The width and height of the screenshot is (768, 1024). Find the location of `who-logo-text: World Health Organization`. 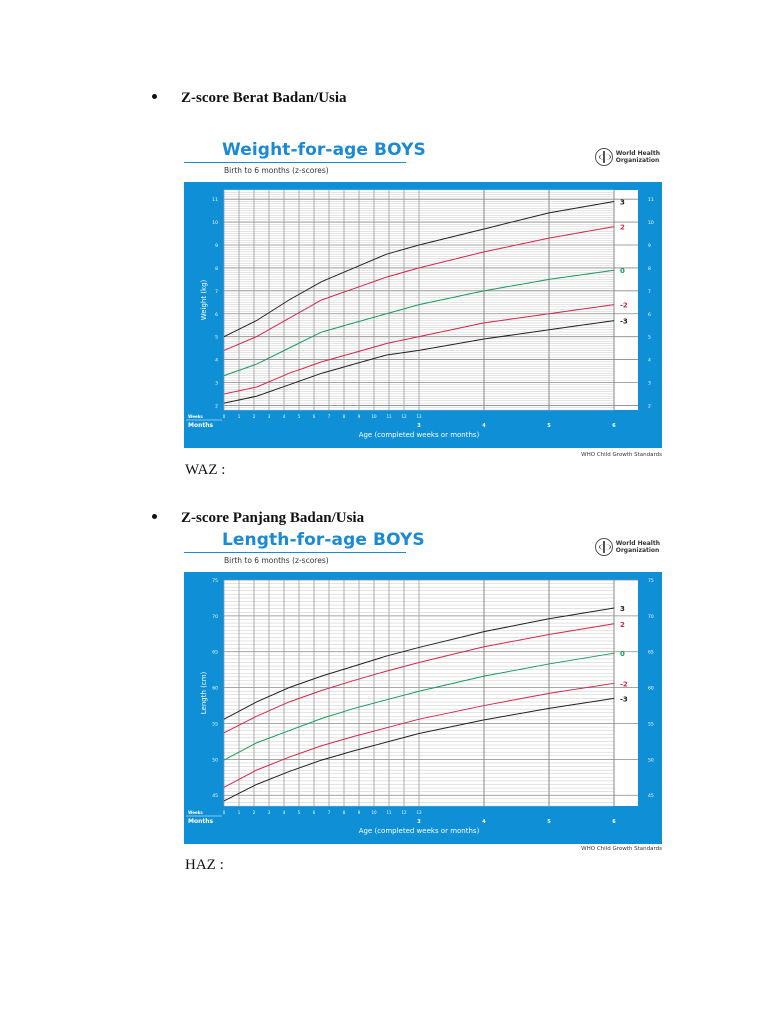

who-logo-text: World Health Organization is located at coordinates (638, 157).